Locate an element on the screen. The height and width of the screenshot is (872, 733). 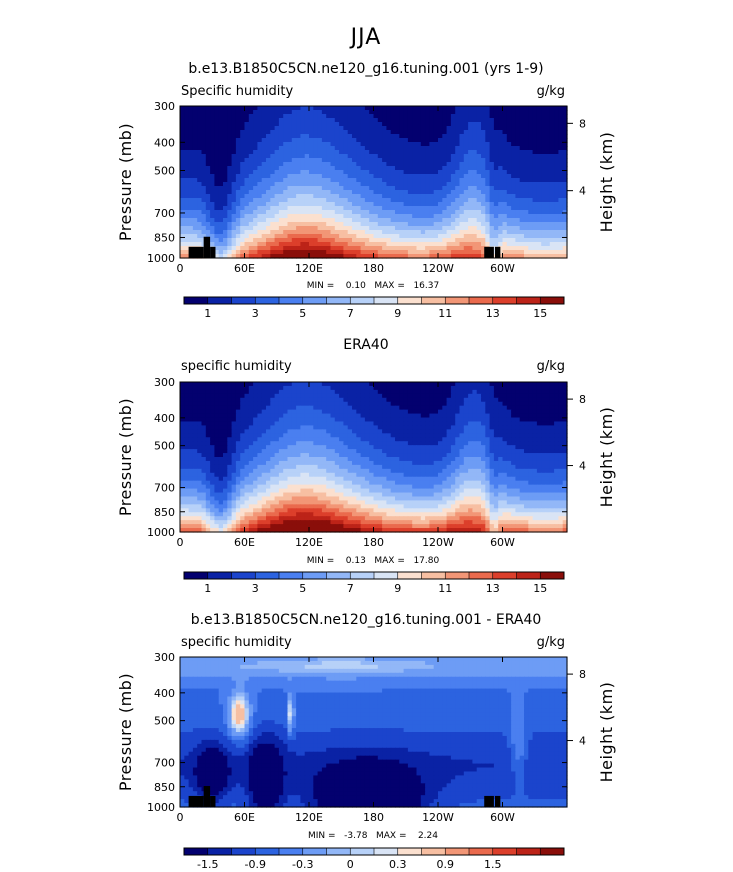
colorbar-label: 0.9 is located at coordinates (446, 864).